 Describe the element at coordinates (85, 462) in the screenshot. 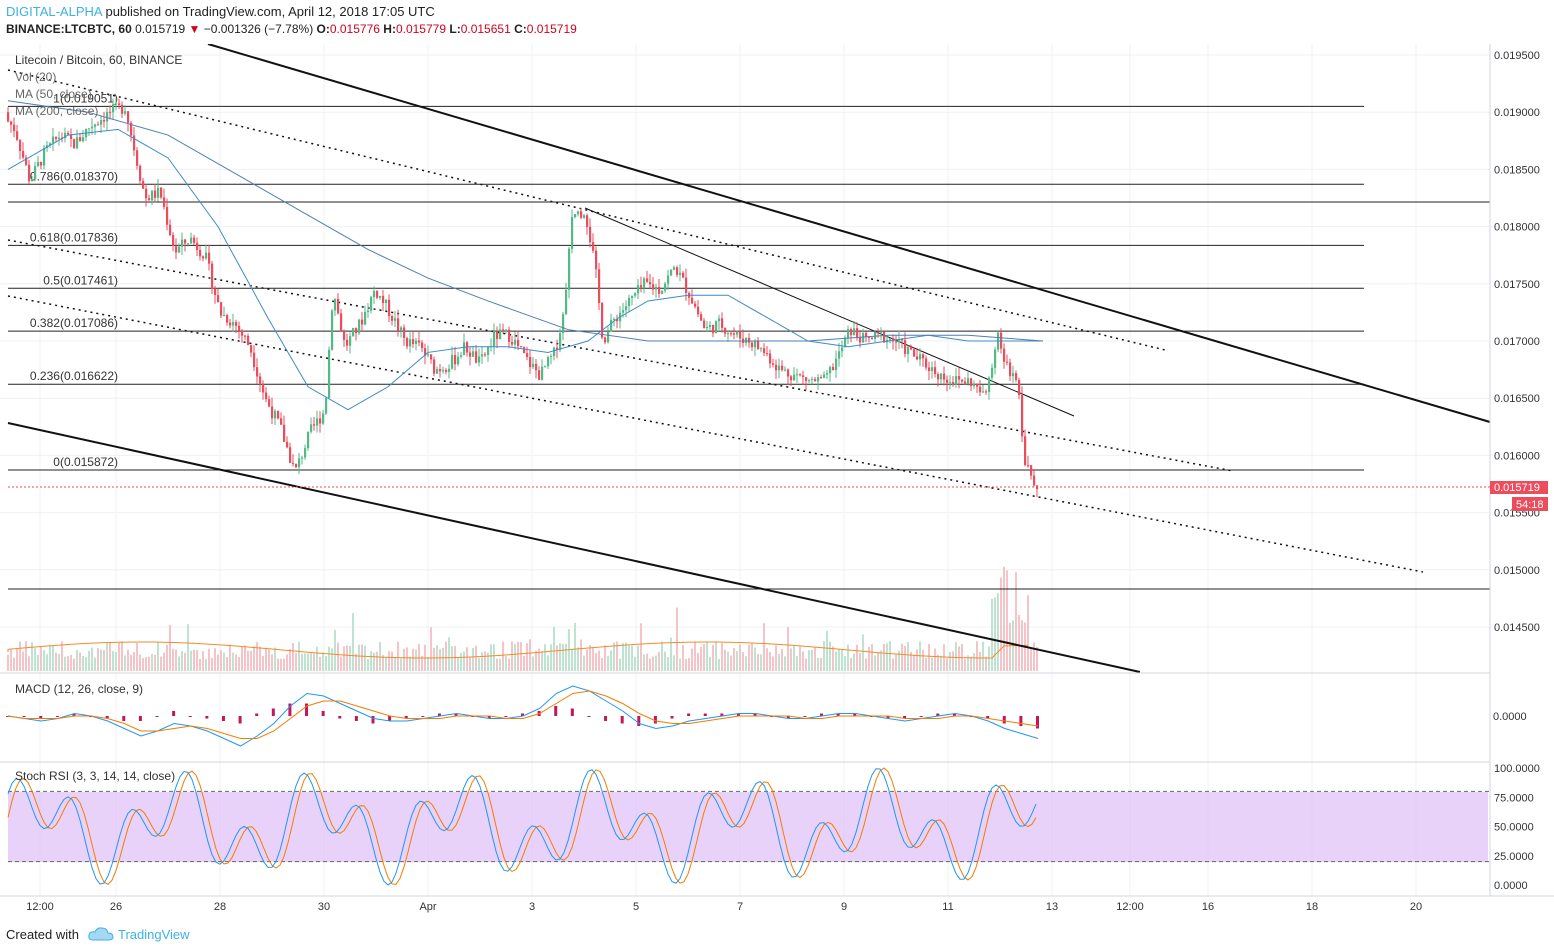

I see `fib-label: 0(0.015872)` at that location.